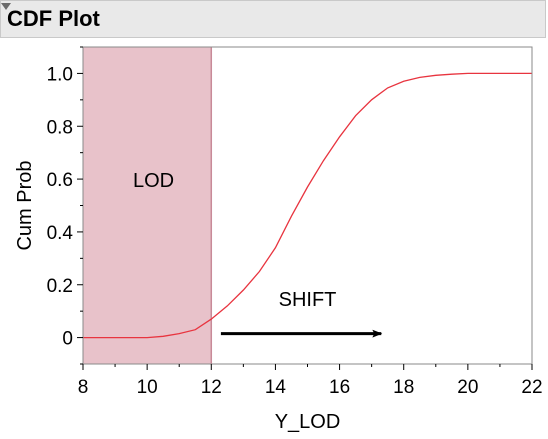 This screenshot has height=439, width=548. What do you see at coordinates (60, 233) in the screenshot?
I see `y-tick-label: 0.4` at bounding box center [60, 233].